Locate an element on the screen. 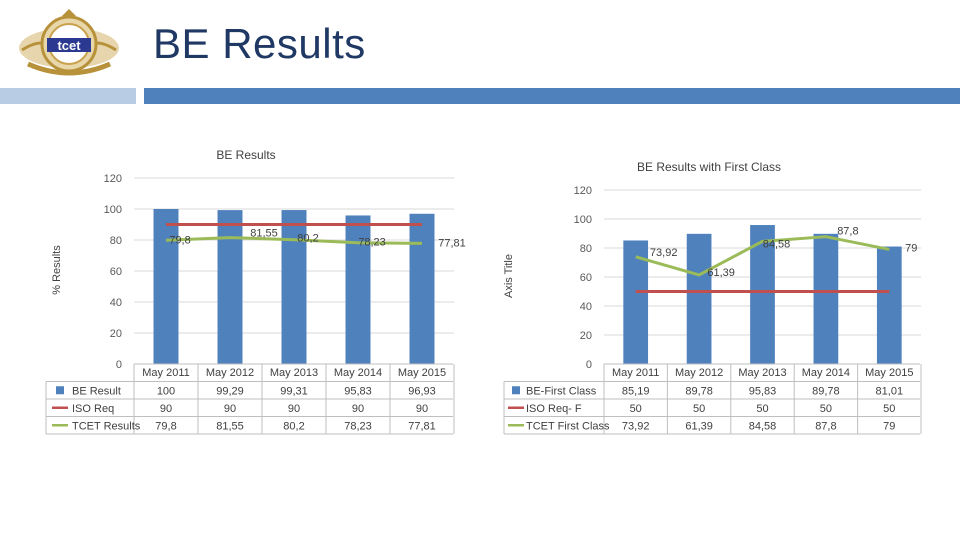 This screenshot has width=960, height=540. first-class-line-tcet is located at coordinates (762, 256).